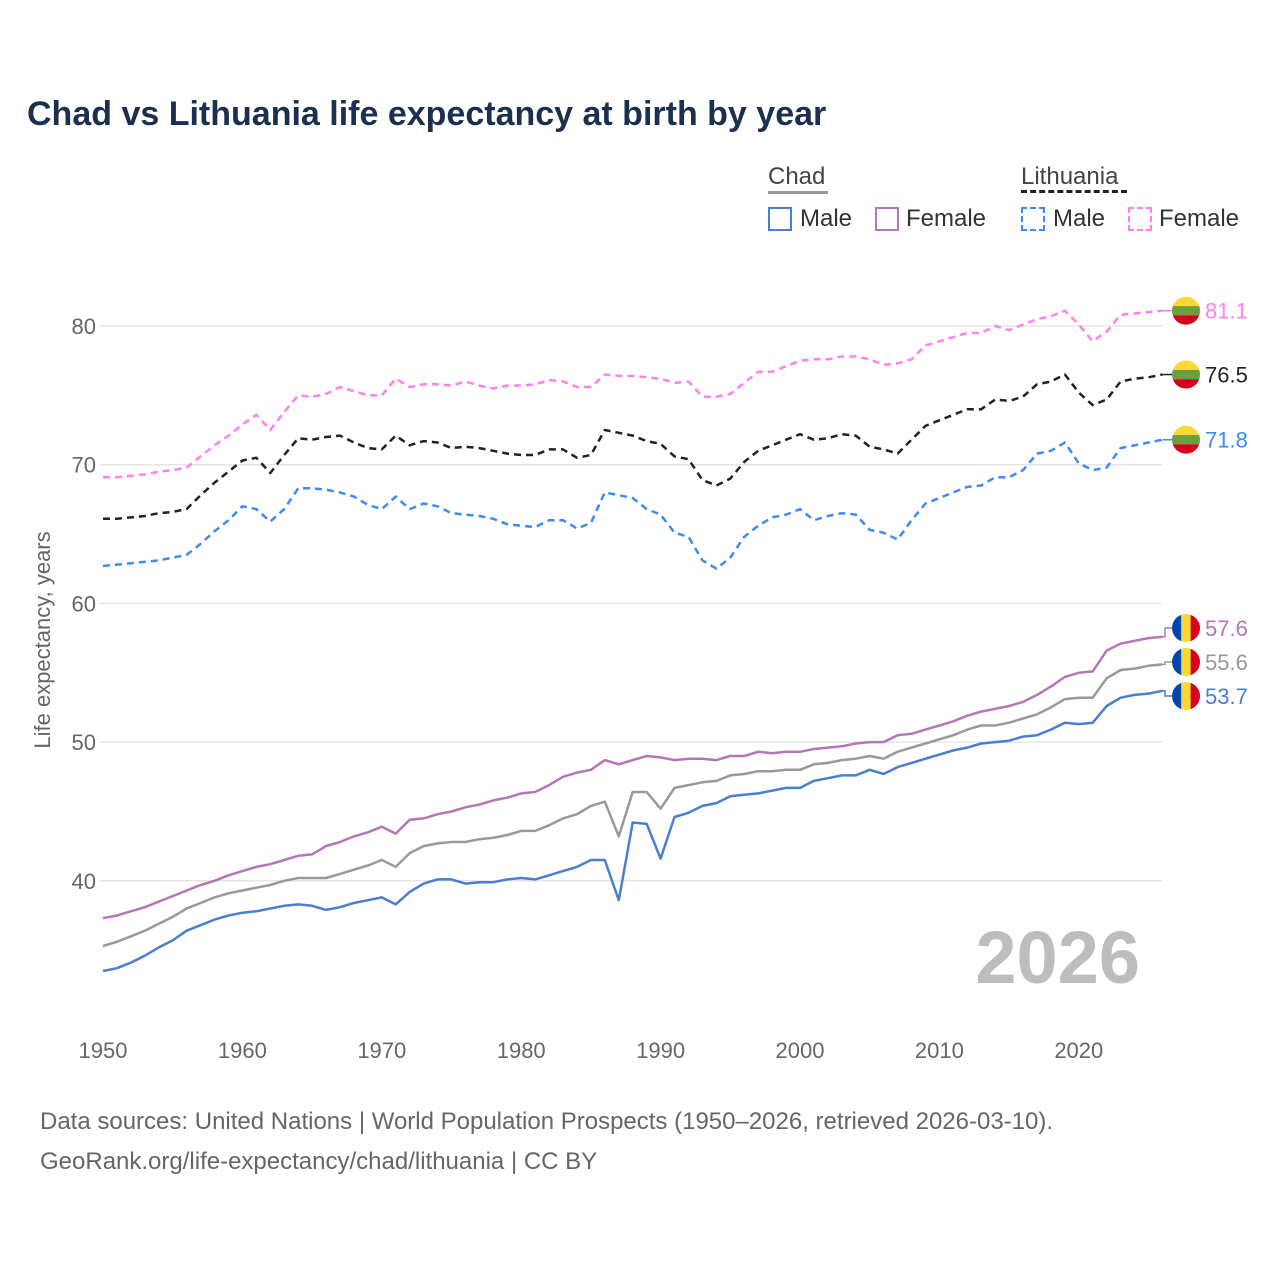 The image size is (1280, 1280). Describe the element at coordinates (1226, 375) in the screenshot. I see `end-value-label: 76.5` at that location.